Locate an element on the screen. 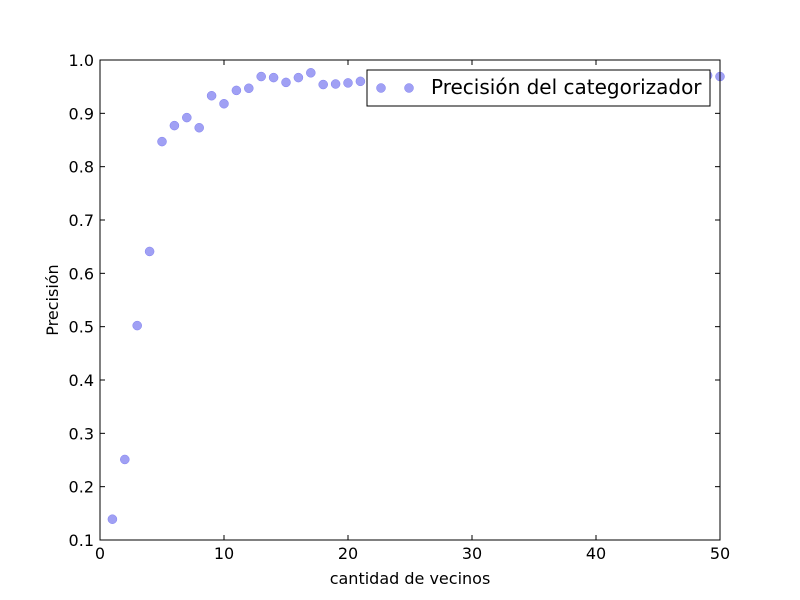 This screenshot has height=600, width=800. x-tick-label: 0 is located at coordinates (100, 553).